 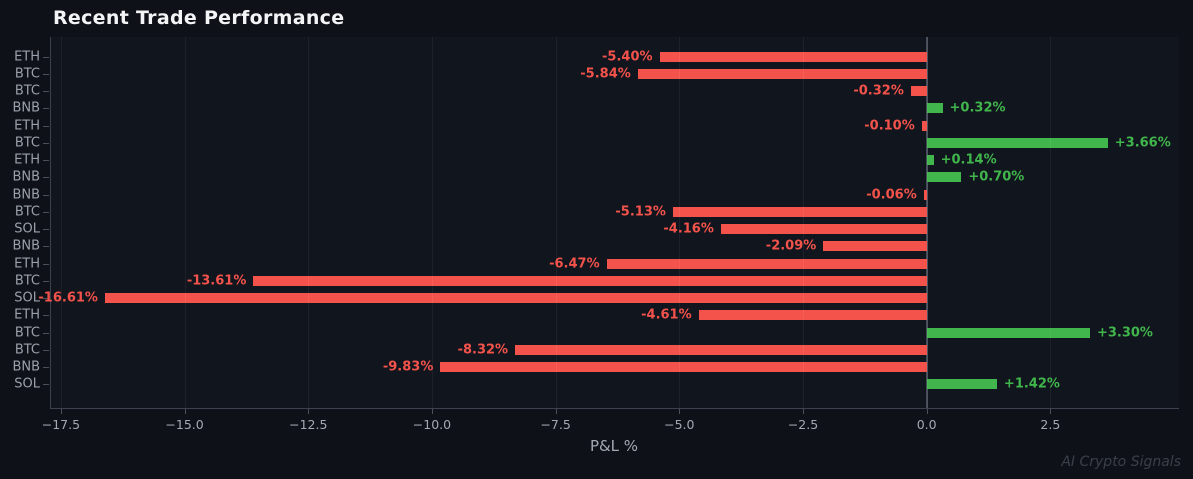 I want to click on bar-value-label: +0.70%, so click(x=996, y=177).